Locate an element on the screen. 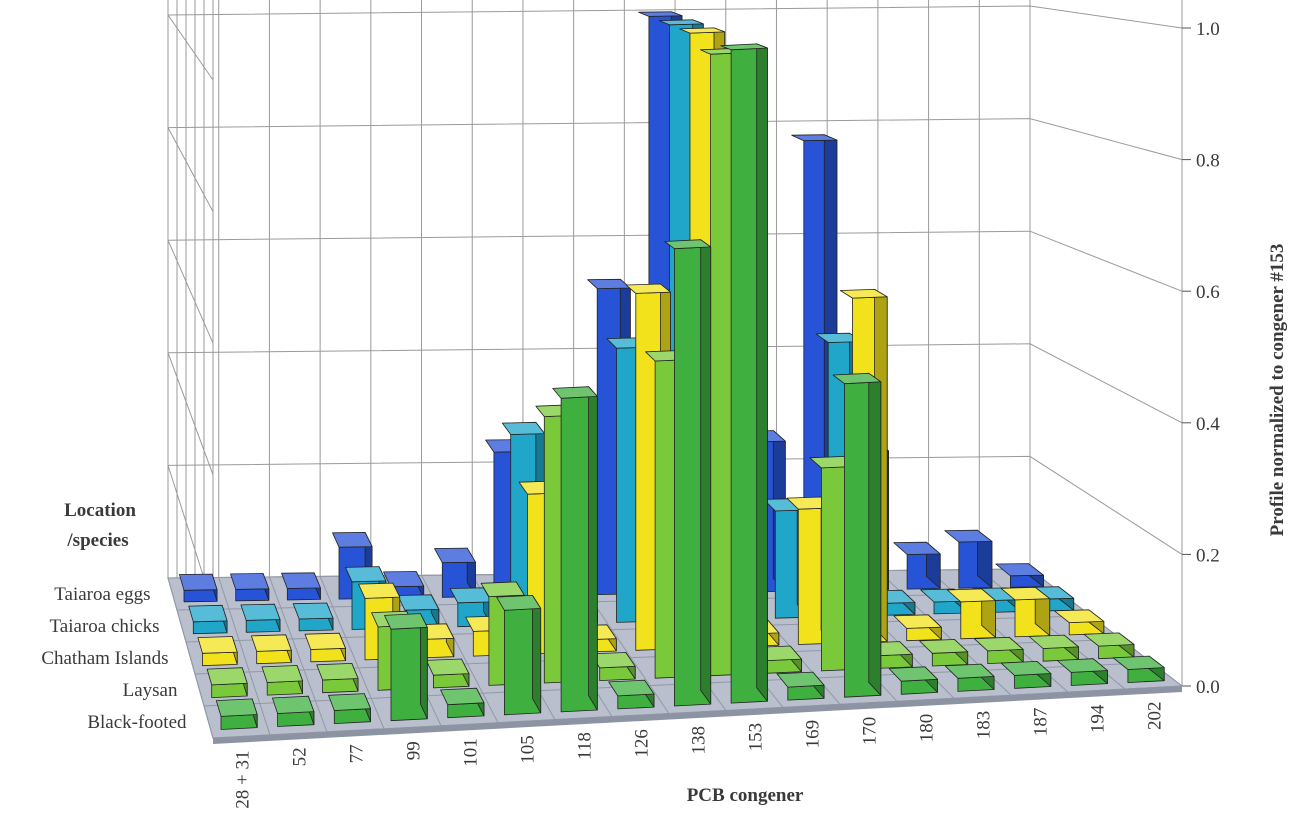 Image resolution: width=1300 pixels, height=828 pixels. x-tick-label: 138 is located at coordinates (699, 740).